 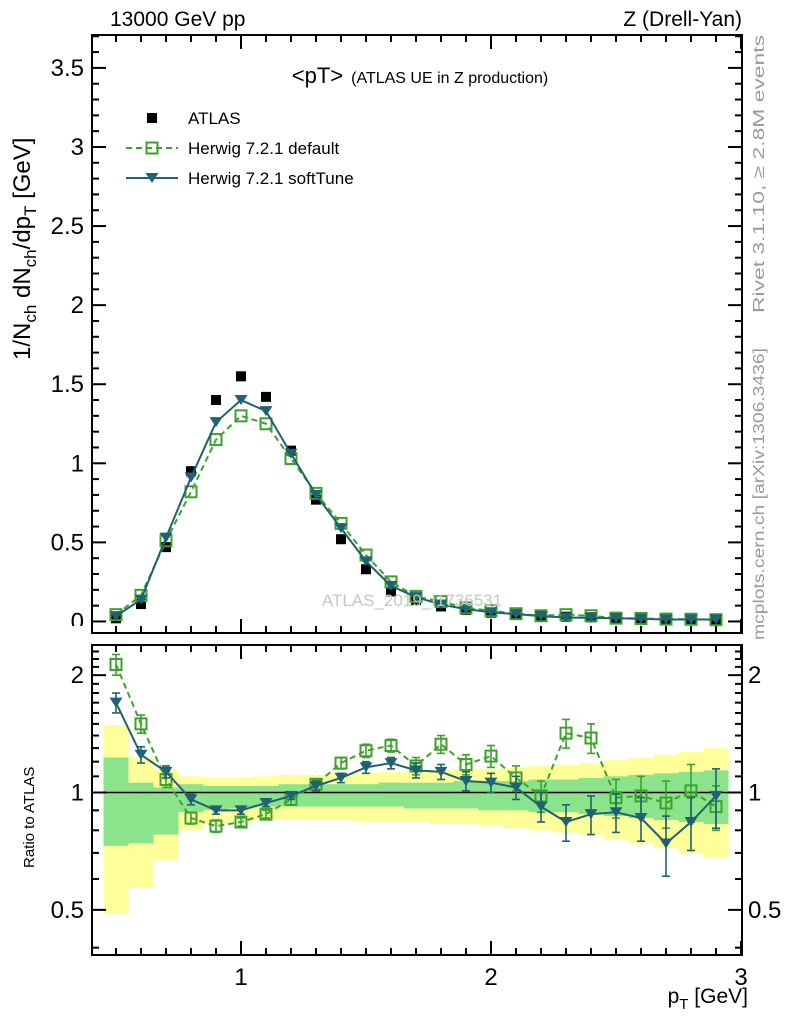 I want to click on series-herwig-softtune-ratio, so click(x=416, y=785).